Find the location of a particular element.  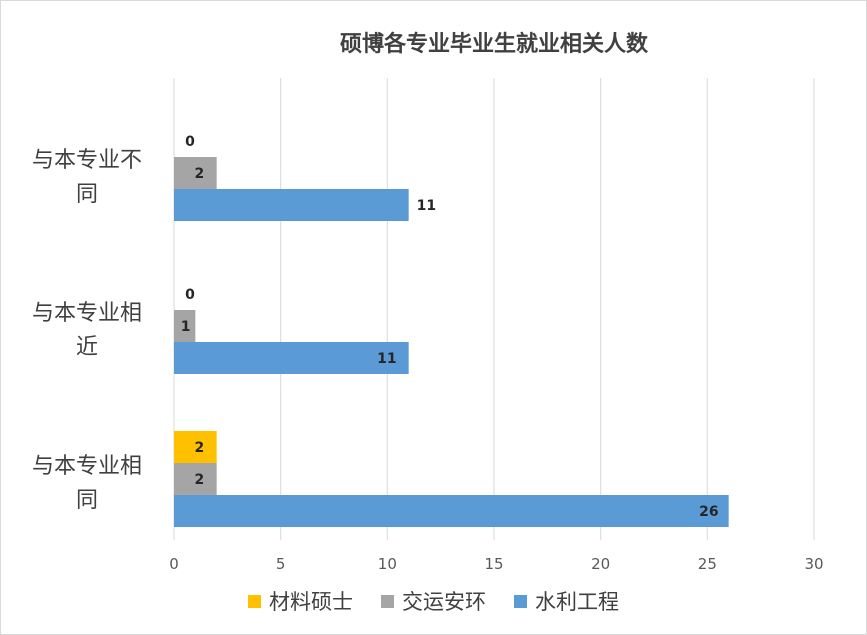

chart-title: 硕博各专业毕业生就业相关人数 is located at coordinates (493, 44).